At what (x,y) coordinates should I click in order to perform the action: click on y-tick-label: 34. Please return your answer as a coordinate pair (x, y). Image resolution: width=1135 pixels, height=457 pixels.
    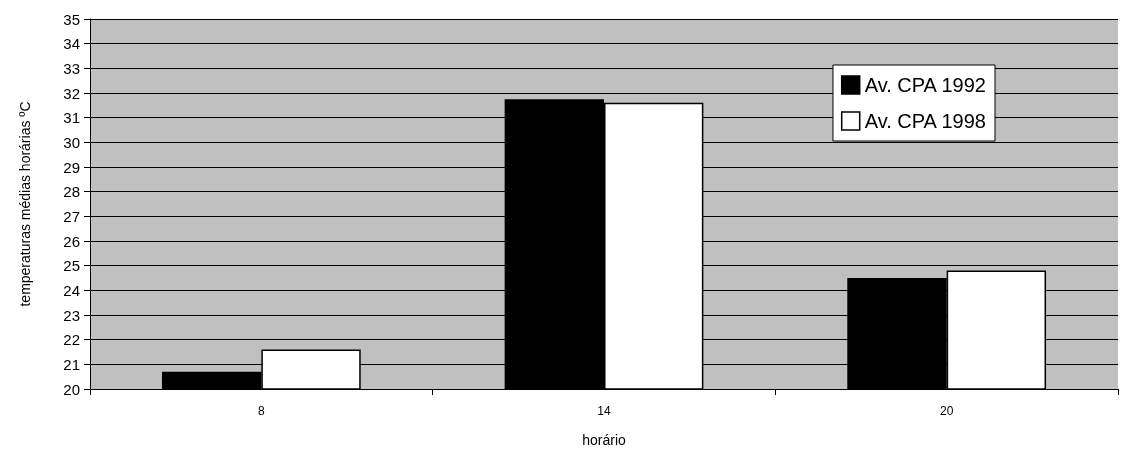
    Looking at the image, I should click on (71, 44).